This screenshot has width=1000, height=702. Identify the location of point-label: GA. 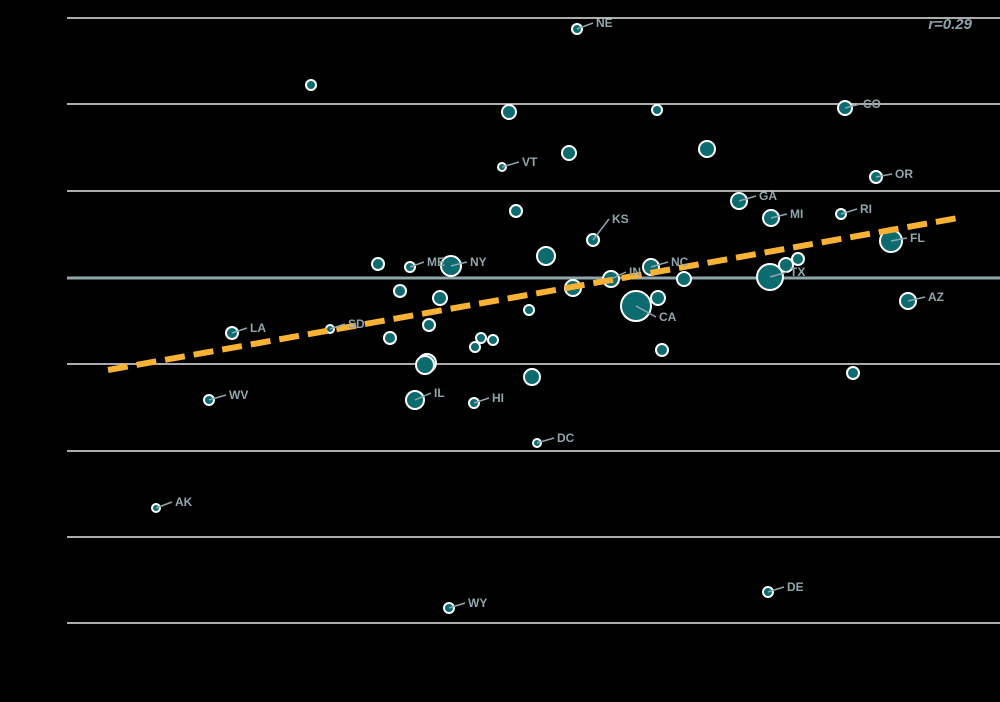
(768, 196).